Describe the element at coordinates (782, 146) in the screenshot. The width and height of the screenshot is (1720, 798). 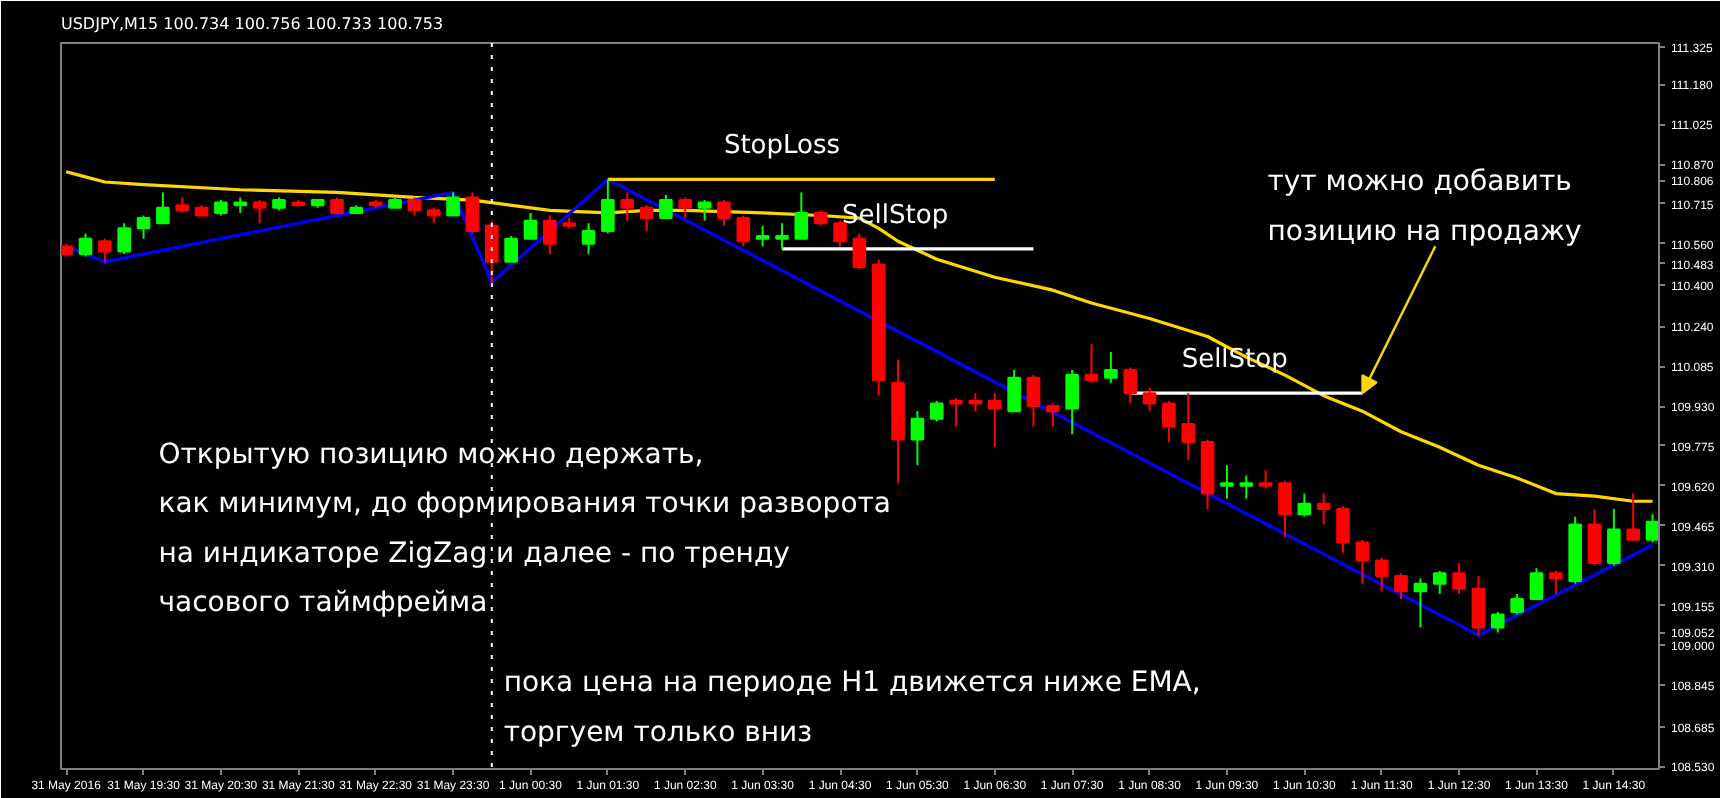
I see `series-label: StopLoss` at that location.